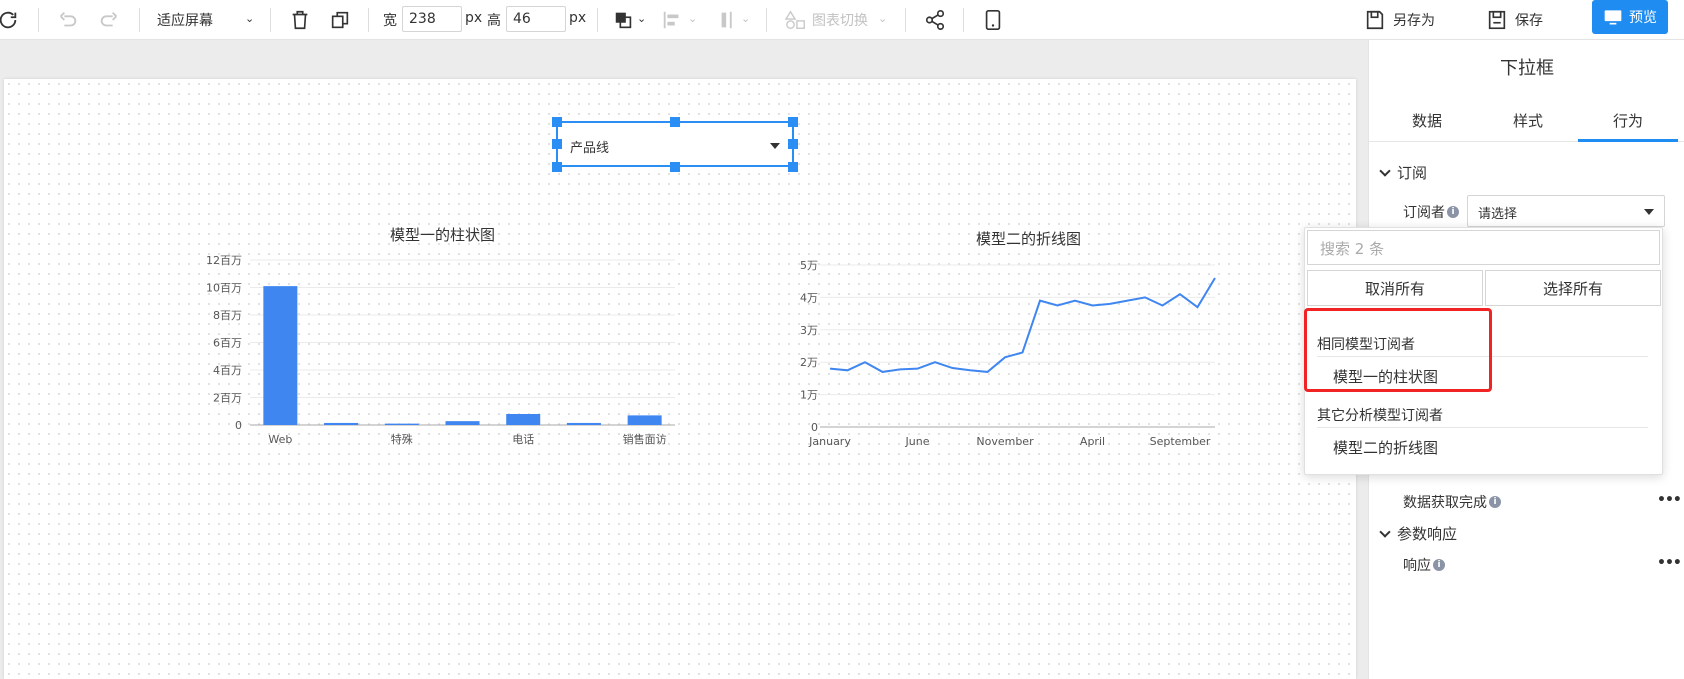 The image size is (1684, 679). Describe the element at coordinates (809, 362) in the screenshot. I see `y-tick-label: 2万` at that location.